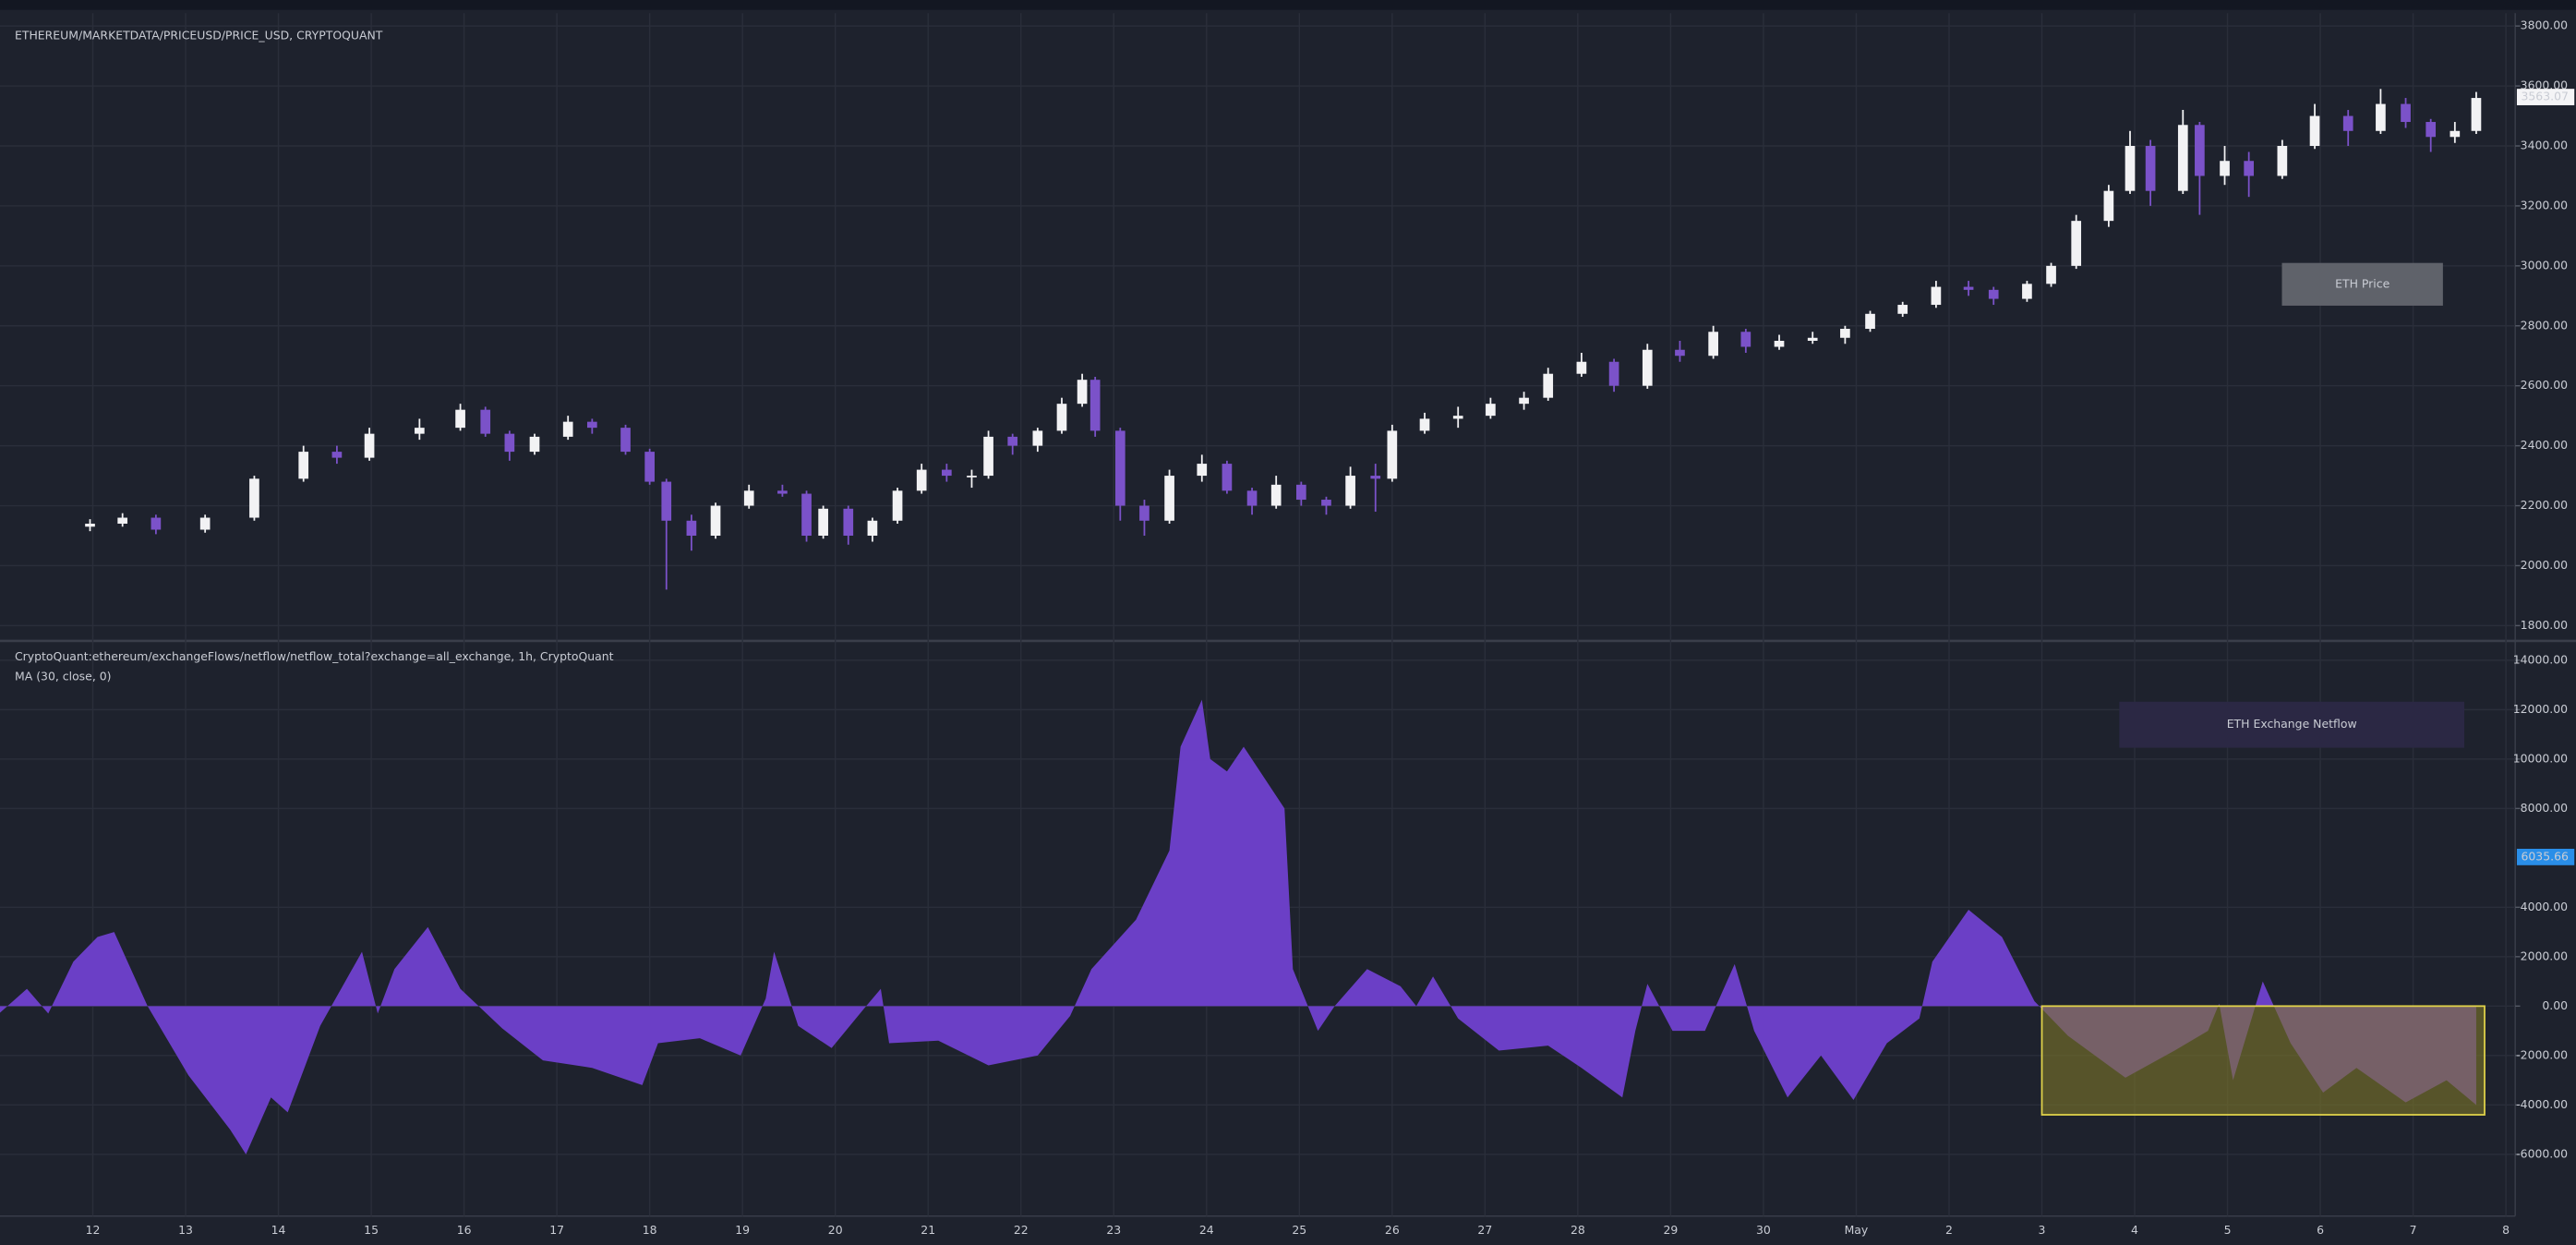 This screenshot has height=1245, width=2576. Describe the element at coordinates (2540, 758) in the screenshot. I see `y-tick-label: 10000.00` at that location.